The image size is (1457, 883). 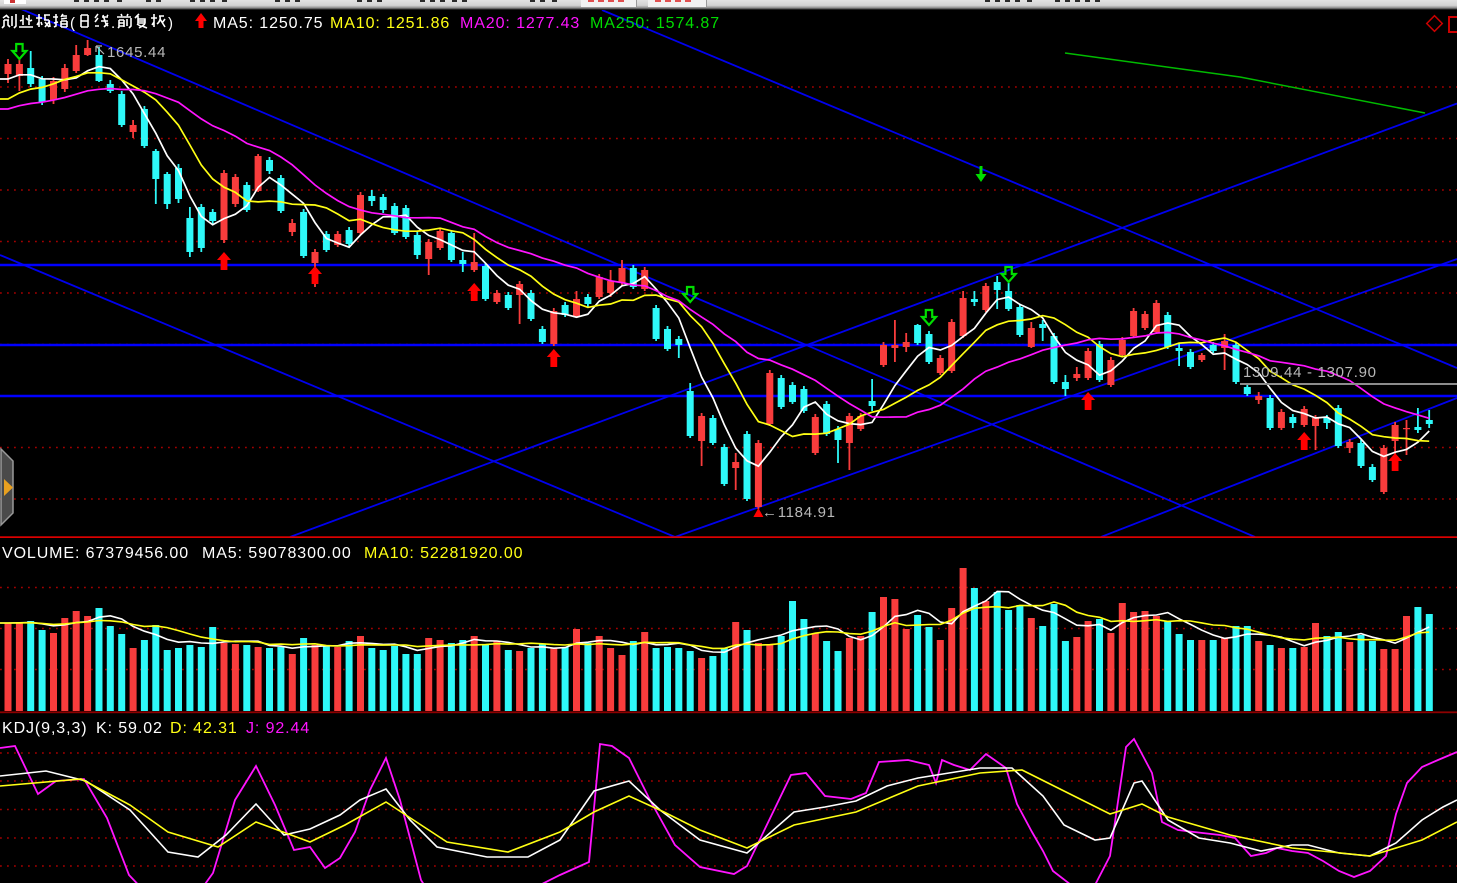 I want to click on svg-text: MA5: 59078300.00, so click(x=277, y=553).